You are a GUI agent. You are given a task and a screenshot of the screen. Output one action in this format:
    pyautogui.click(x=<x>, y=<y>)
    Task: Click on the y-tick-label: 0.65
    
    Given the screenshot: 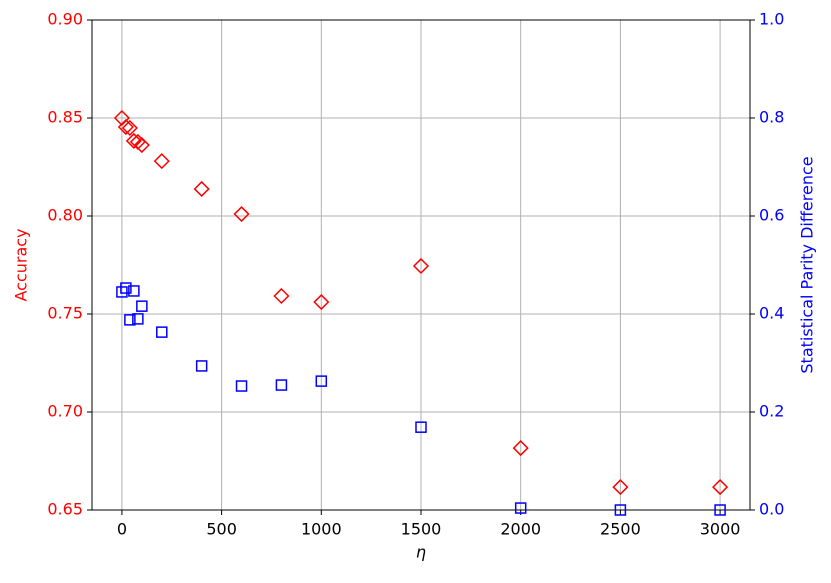 What is the action you would take?
    pyautogui.click(x=65, y=509)
    